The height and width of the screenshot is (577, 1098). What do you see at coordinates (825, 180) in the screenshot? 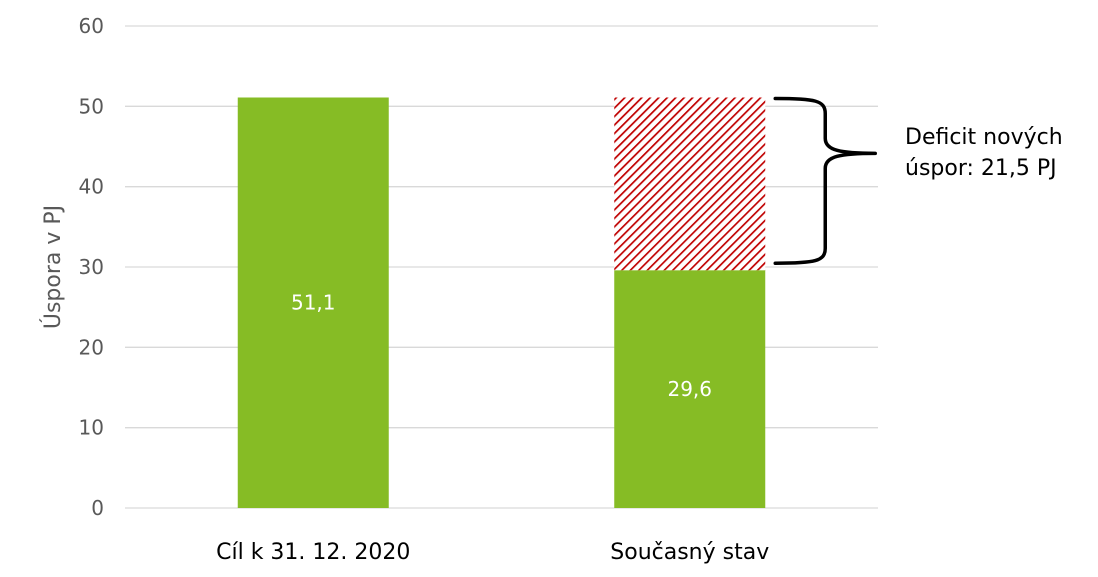
I see `deficit-brace` at bounding box center [825, 180].